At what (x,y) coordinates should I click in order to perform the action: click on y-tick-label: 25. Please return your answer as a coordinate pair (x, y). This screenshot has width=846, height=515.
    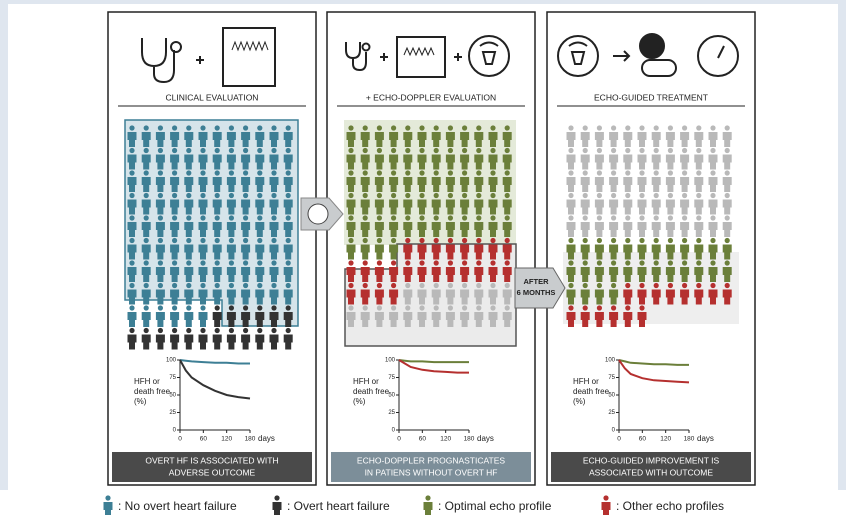
    Looking at the image, I should click on (172, 413).